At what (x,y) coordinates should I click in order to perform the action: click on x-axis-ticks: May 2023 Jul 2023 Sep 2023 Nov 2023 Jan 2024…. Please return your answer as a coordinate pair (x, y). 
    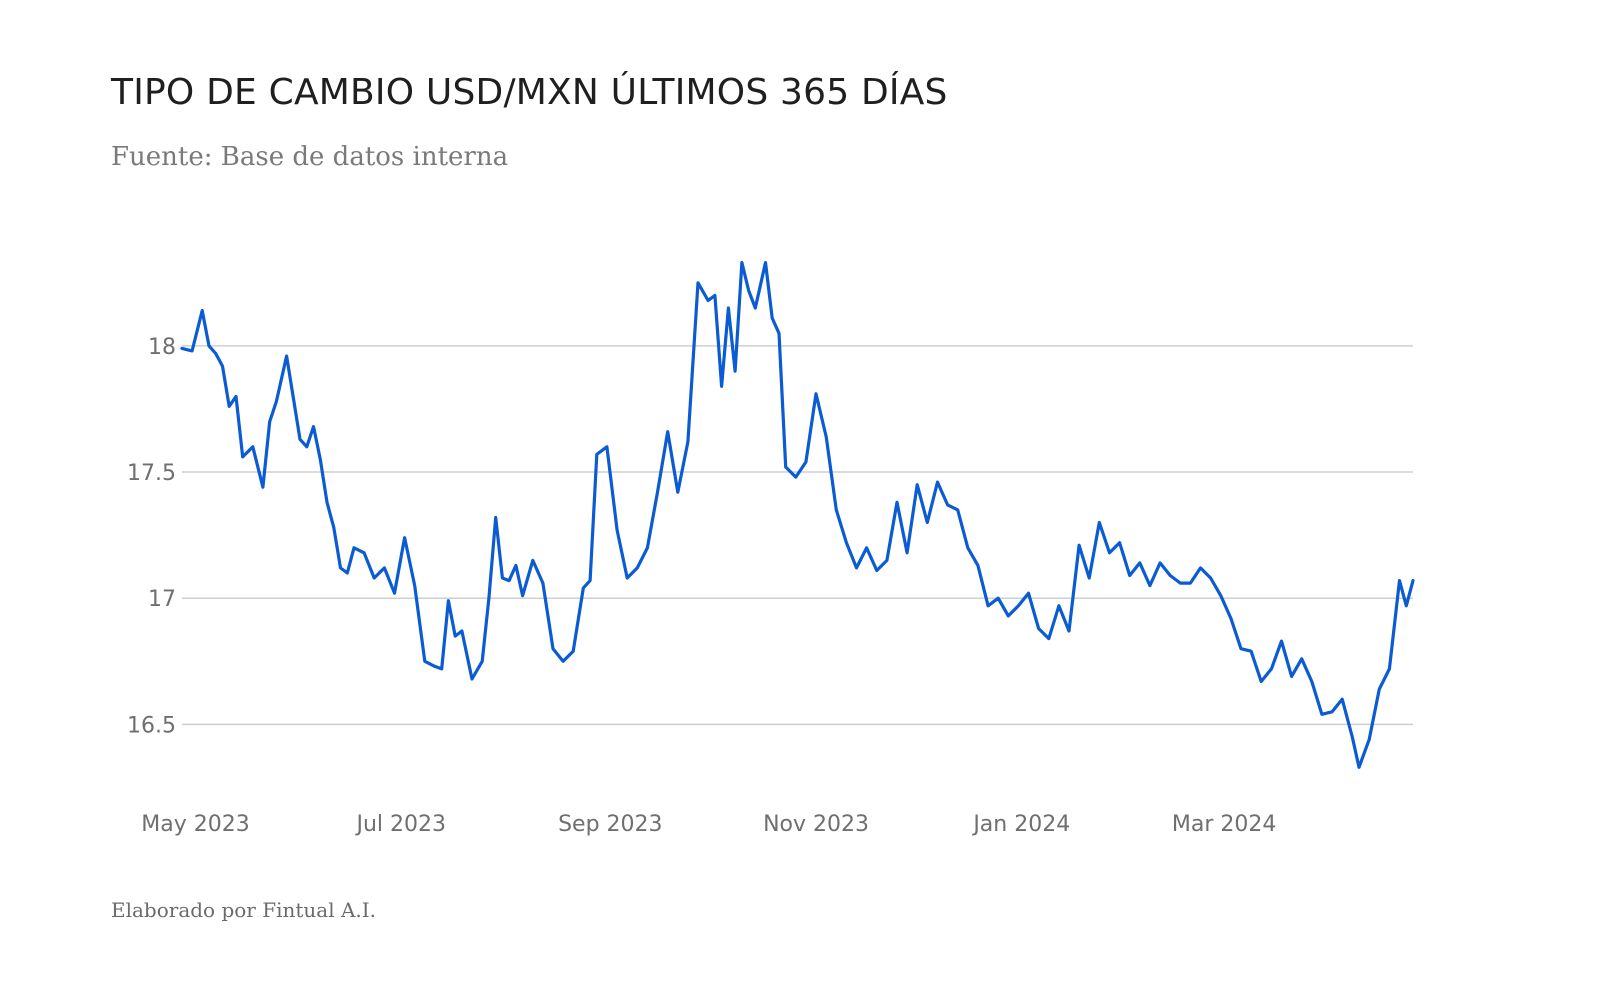
    Looking at the image, I should click on (708, 824).